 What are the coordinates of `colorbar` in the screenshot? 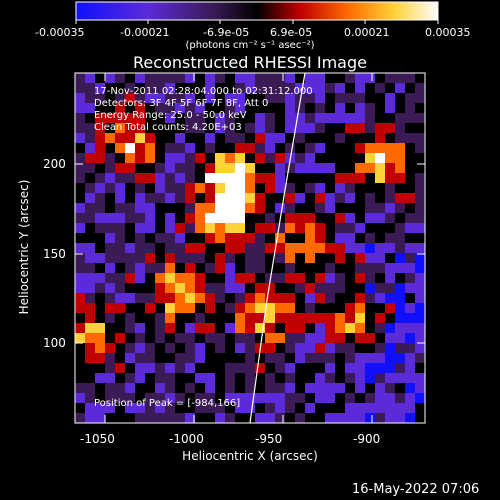 It's located at (257, 12).